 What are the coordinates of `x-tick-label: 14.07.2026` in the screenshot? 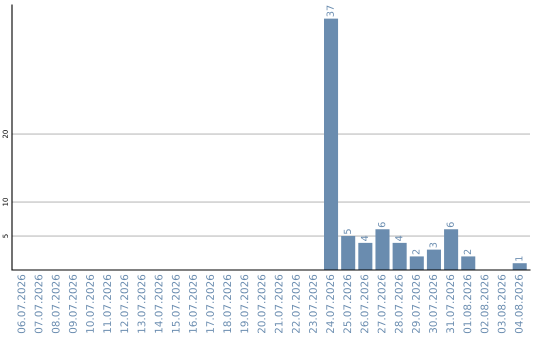 It's located at (158, 303).